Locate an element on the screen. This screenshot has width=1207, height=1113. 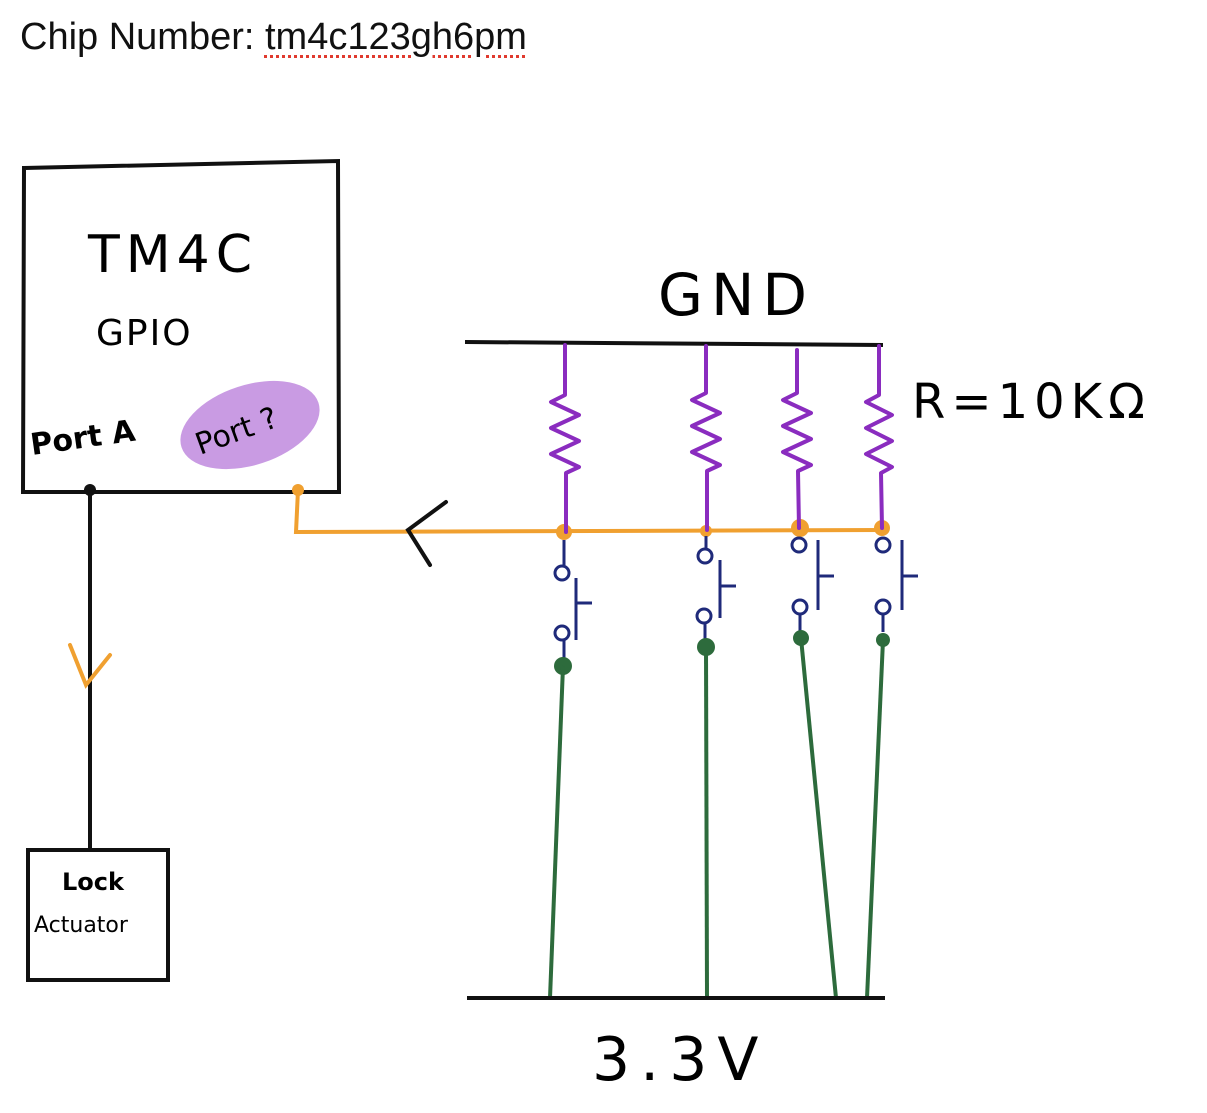
lock-actuator-box is located at coordinates (98, 915).